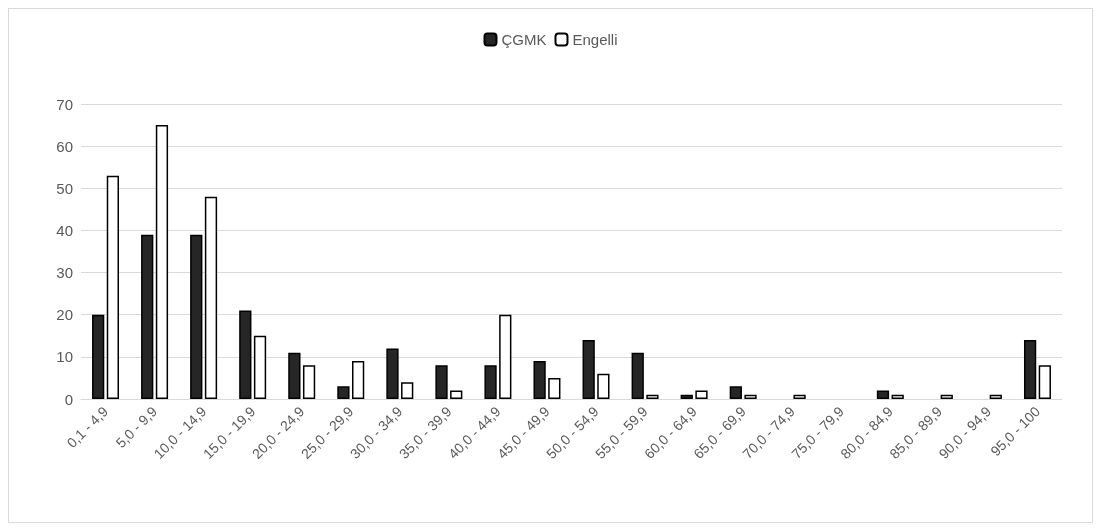  Describe the element at coordinates (64, 273) in the screenshot. I see `y-tick-label: 30` at that location.